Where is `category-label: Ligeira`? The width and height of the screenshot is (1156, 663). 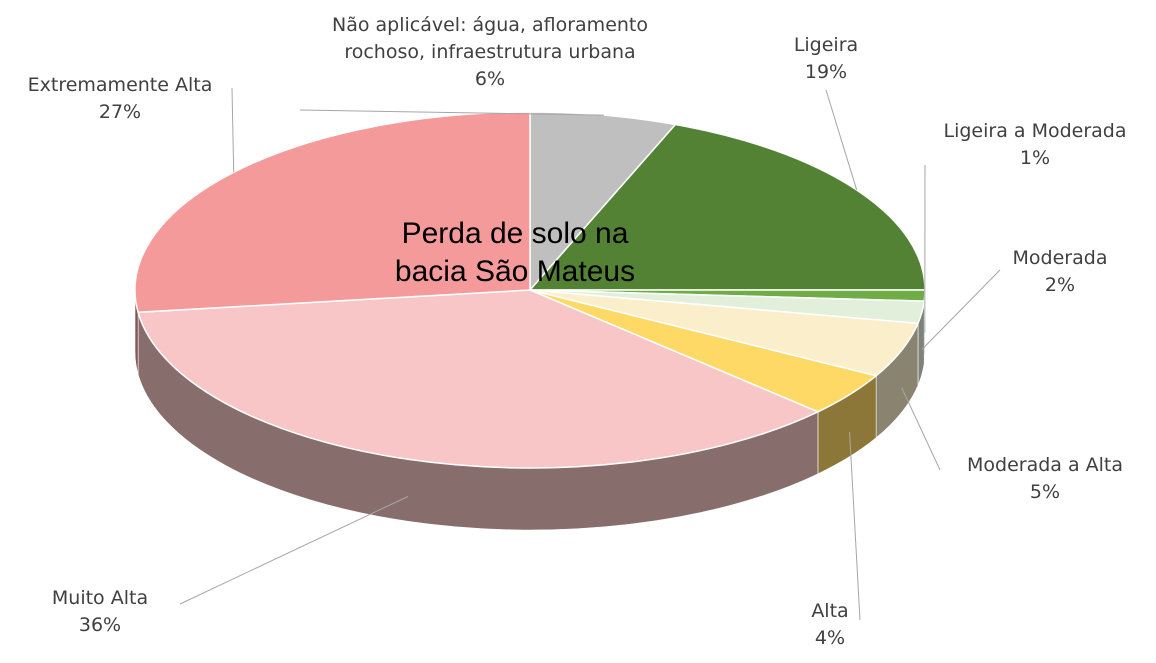
category-label: Ligeira is located at coordinates (826, 45).